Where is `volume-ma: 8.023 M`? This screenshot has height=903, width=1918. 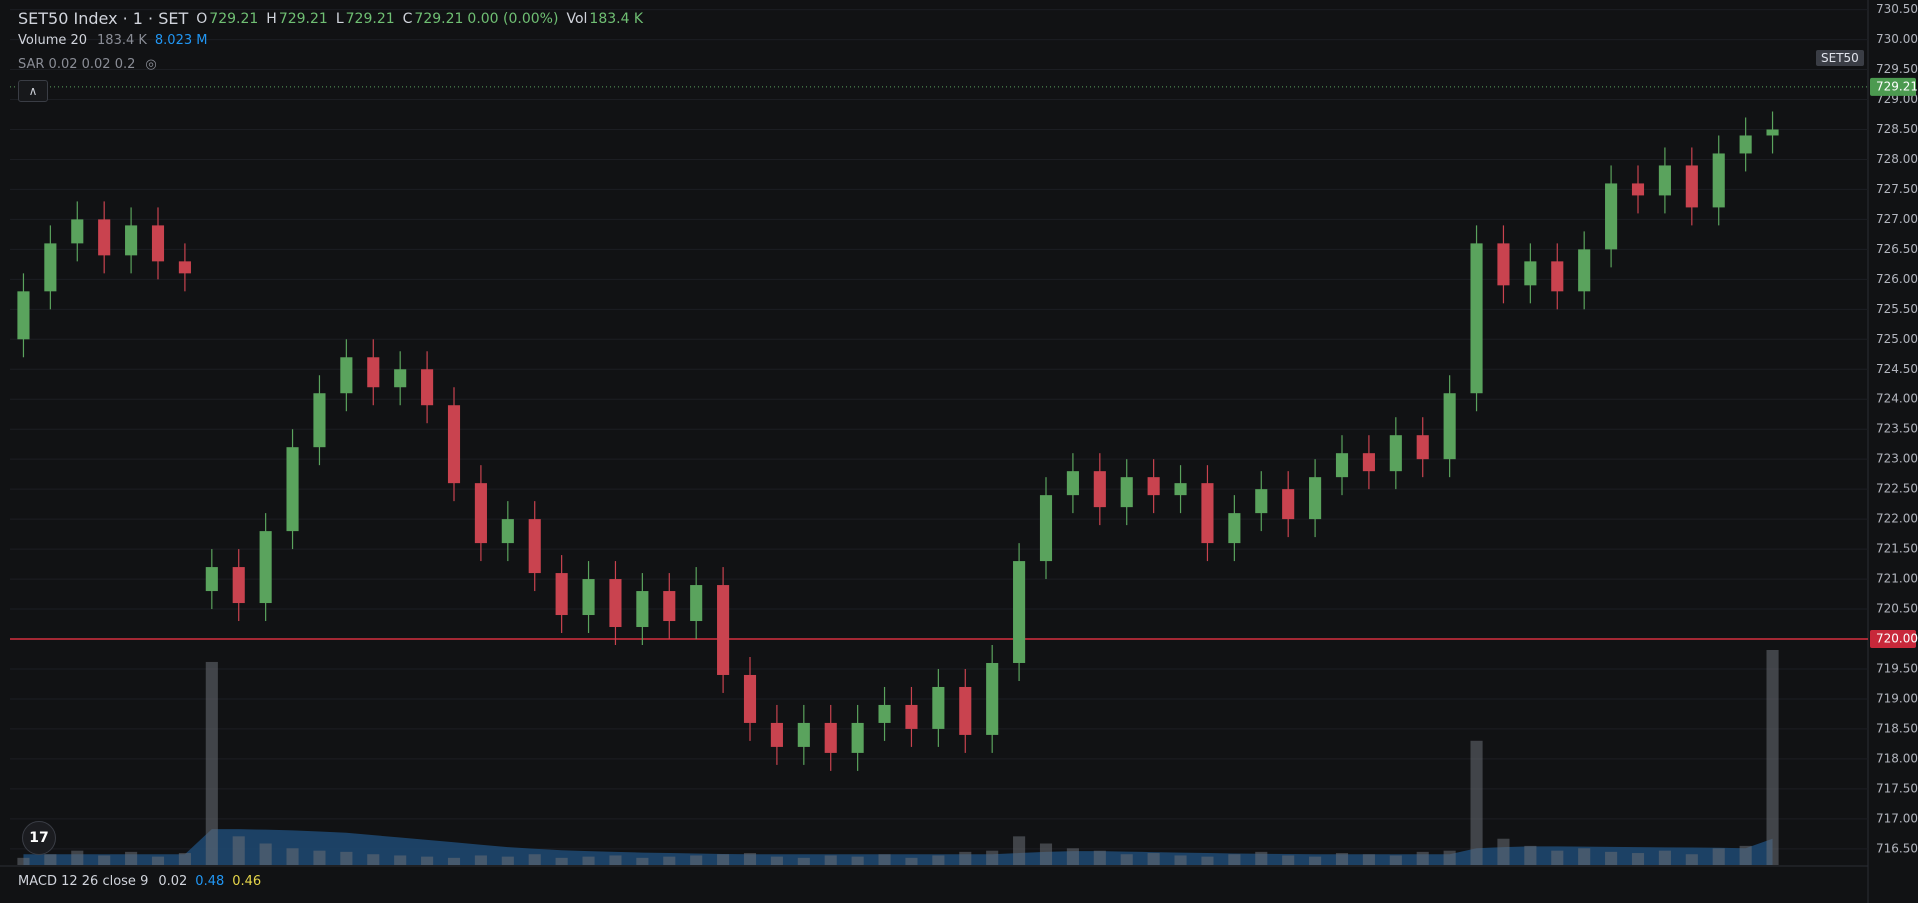
volume-ma: 8.023 M is located at coordinates (181, 40).